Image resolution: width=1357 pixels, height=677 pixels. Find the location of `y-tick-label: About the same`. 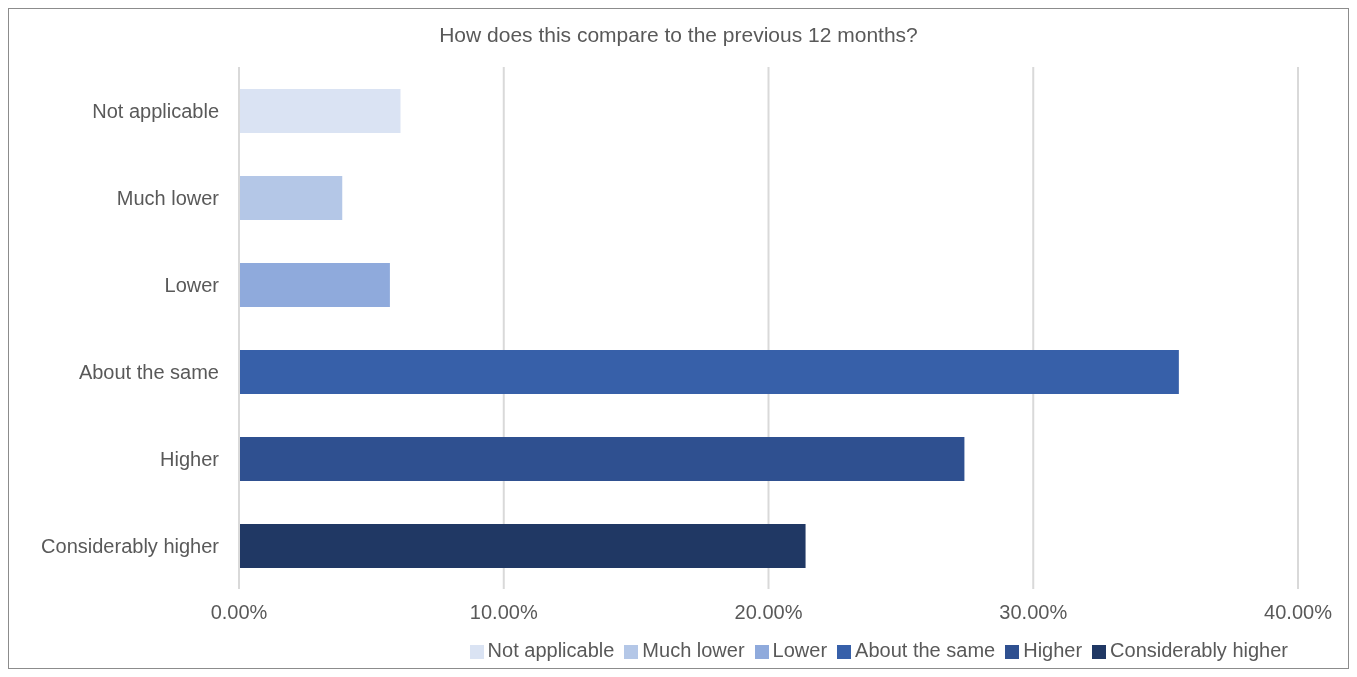

y-tick-label: About the same is located at coordinates (148, 371).